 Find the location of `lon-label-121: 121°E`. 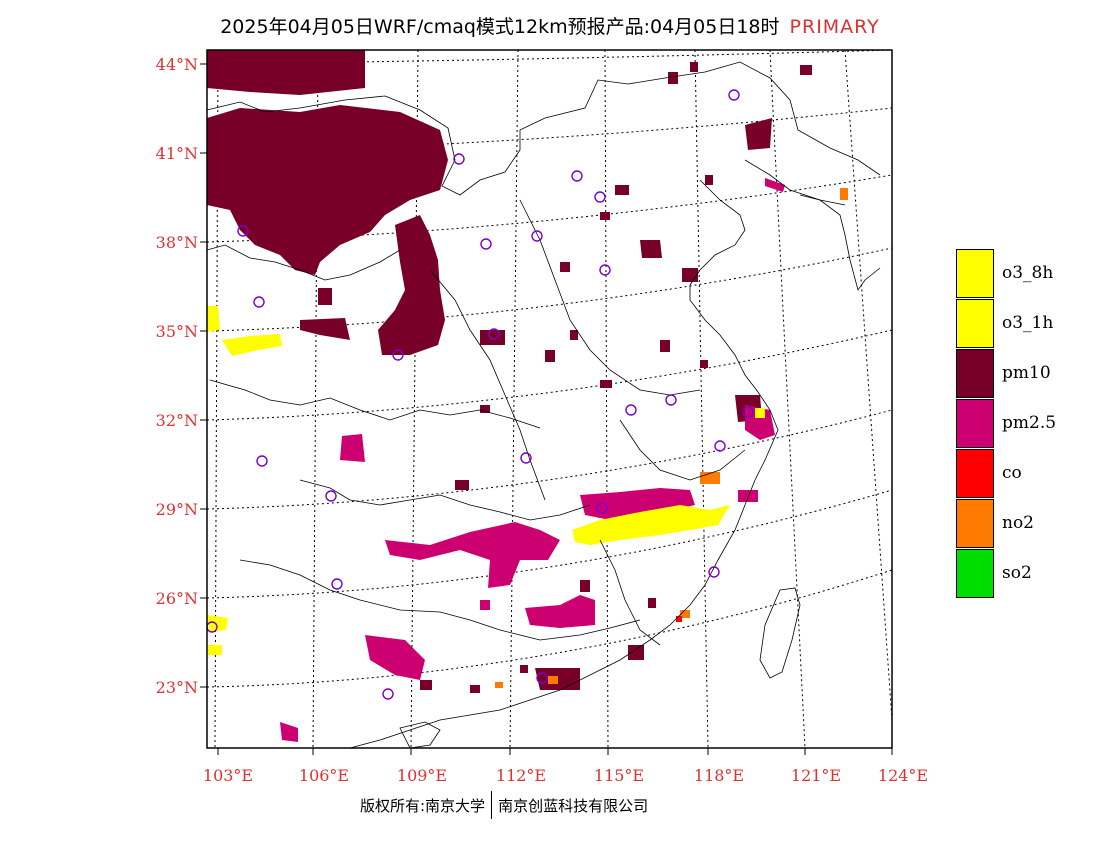

lon-label-121: 121°E is located at coordinates (816, 775).